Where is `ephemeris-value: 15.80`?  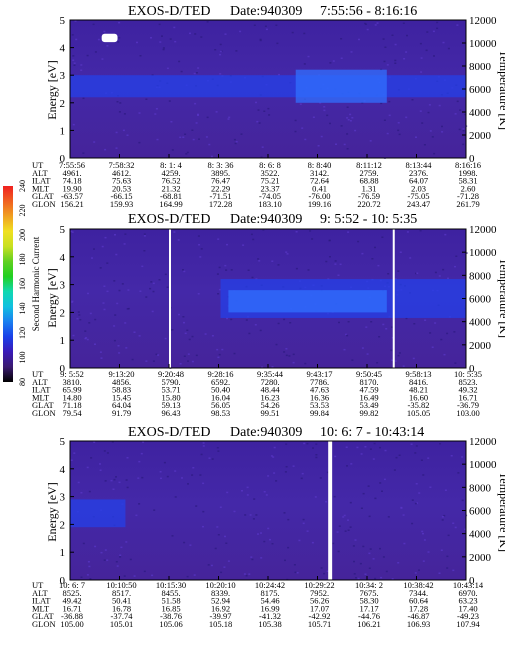
ephemeris-value: 15.80 is located at coordinates (170, 397).